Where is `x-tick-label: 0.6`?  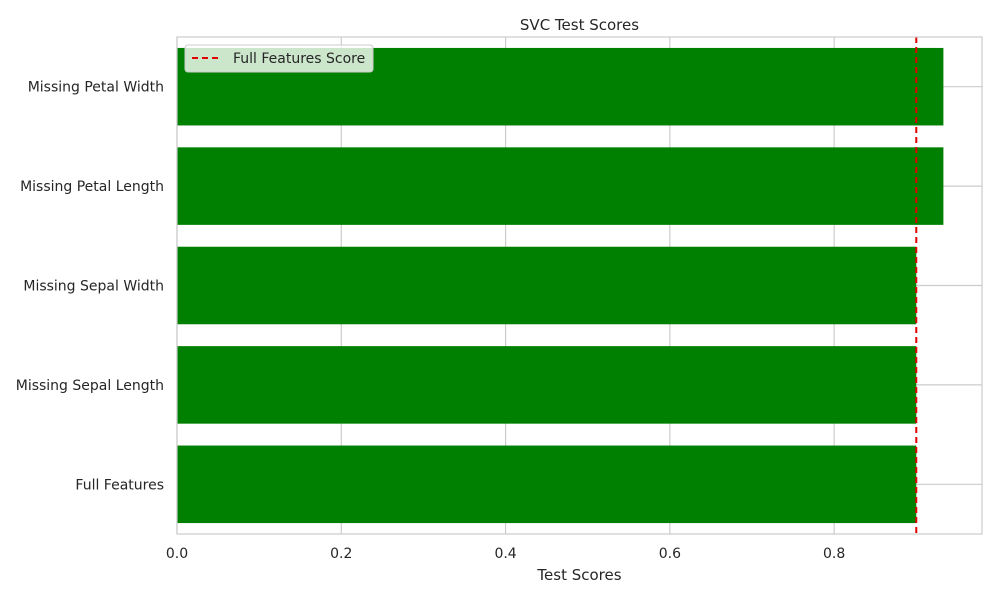
x-tick-label: 0.6 is located at coordinates (670, 554).